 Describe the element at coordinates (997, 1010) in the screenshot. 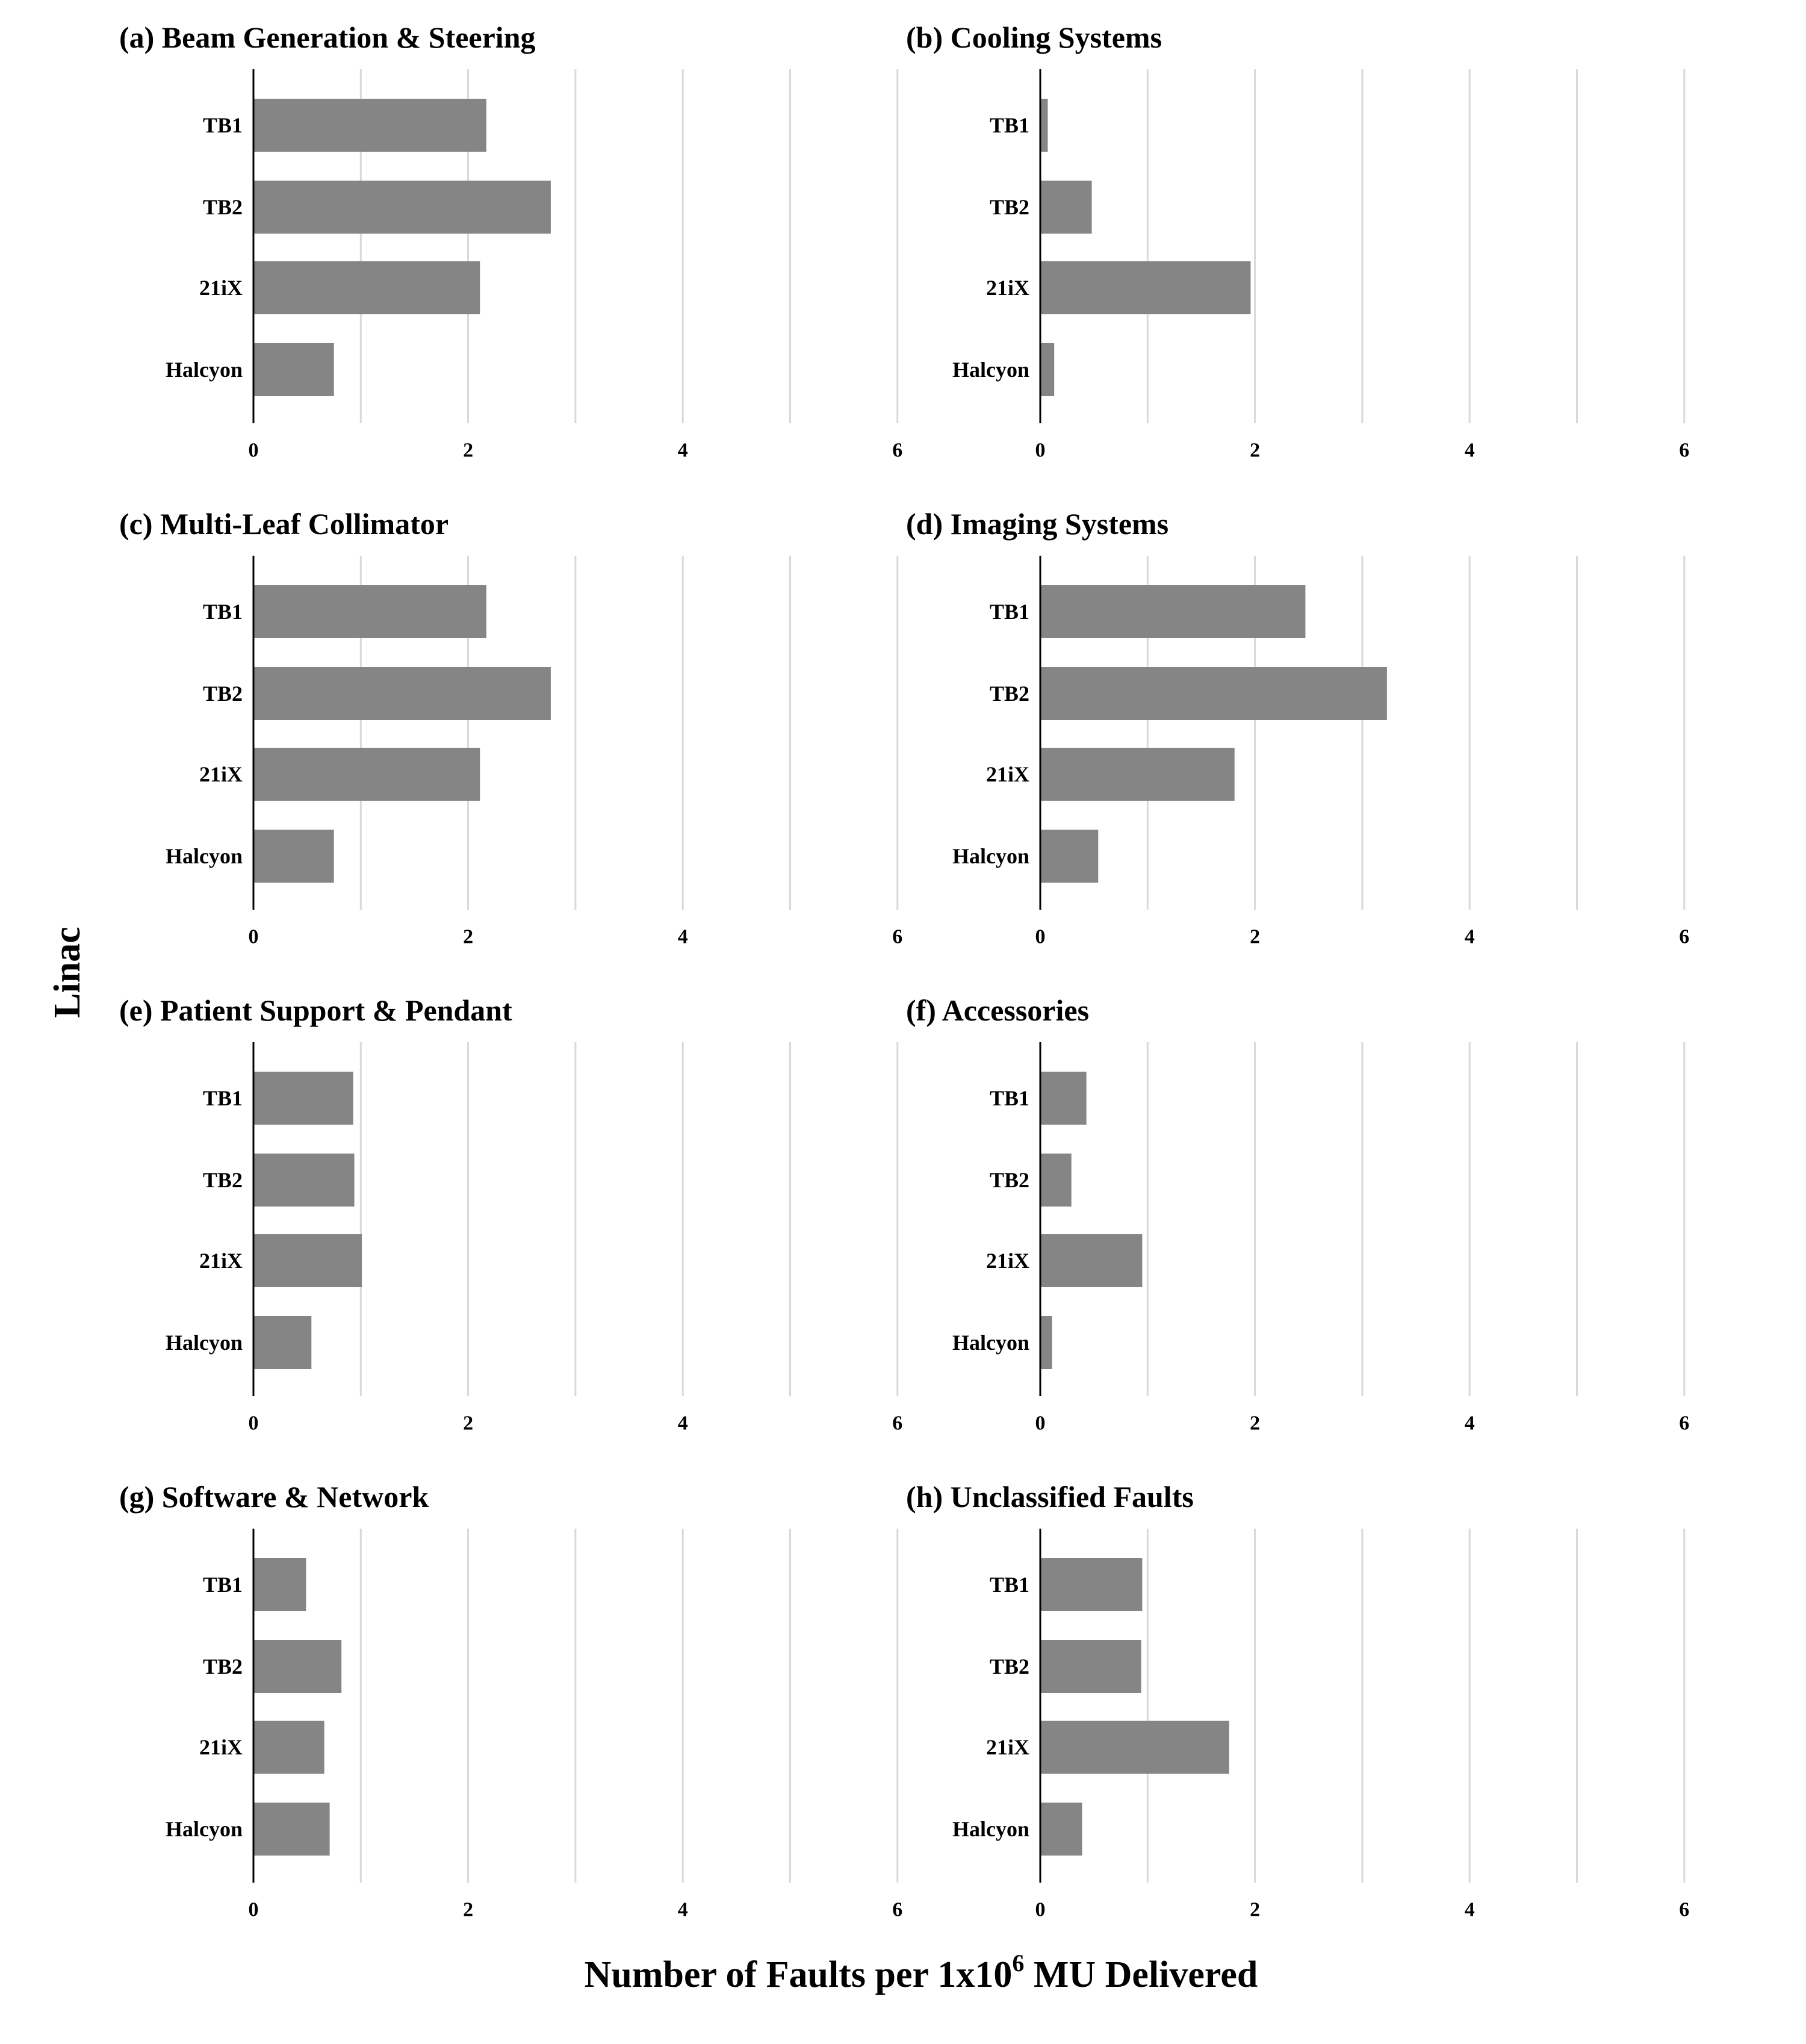

I see `panel-title: (f) Accessories` at that location.